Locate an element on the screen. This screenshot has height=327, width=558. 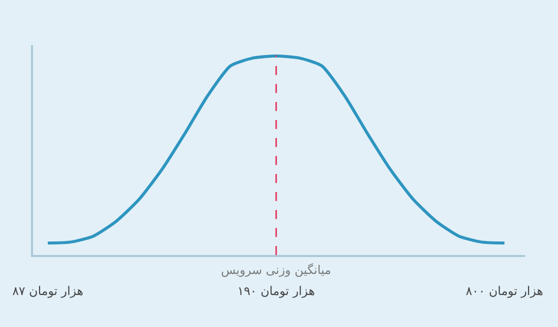
ref-line-label: میانگین وزنی سرویس is located at coordinates (276, 270).